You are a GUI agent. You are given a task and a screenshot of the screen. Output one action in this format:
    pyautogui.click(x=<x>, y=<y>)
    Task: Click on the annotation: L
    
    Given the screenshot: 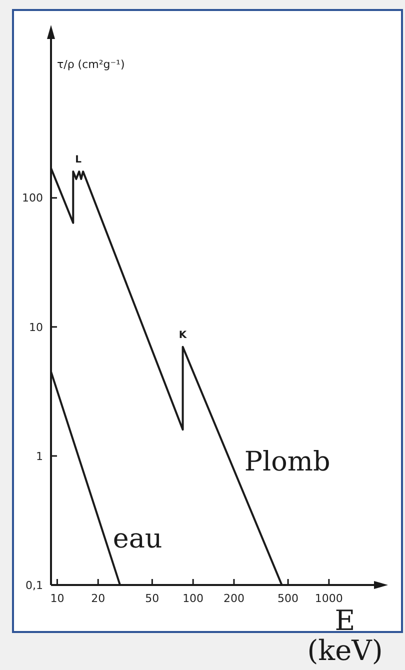 What is the action you would take?
    pyautogui.click(x=78, y=160)
    